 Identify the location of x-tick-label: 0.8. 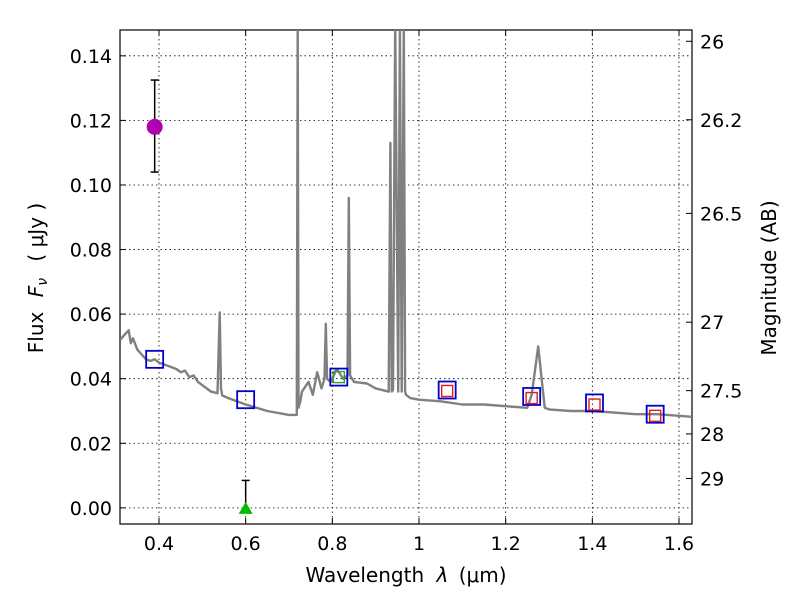
(332, 544).